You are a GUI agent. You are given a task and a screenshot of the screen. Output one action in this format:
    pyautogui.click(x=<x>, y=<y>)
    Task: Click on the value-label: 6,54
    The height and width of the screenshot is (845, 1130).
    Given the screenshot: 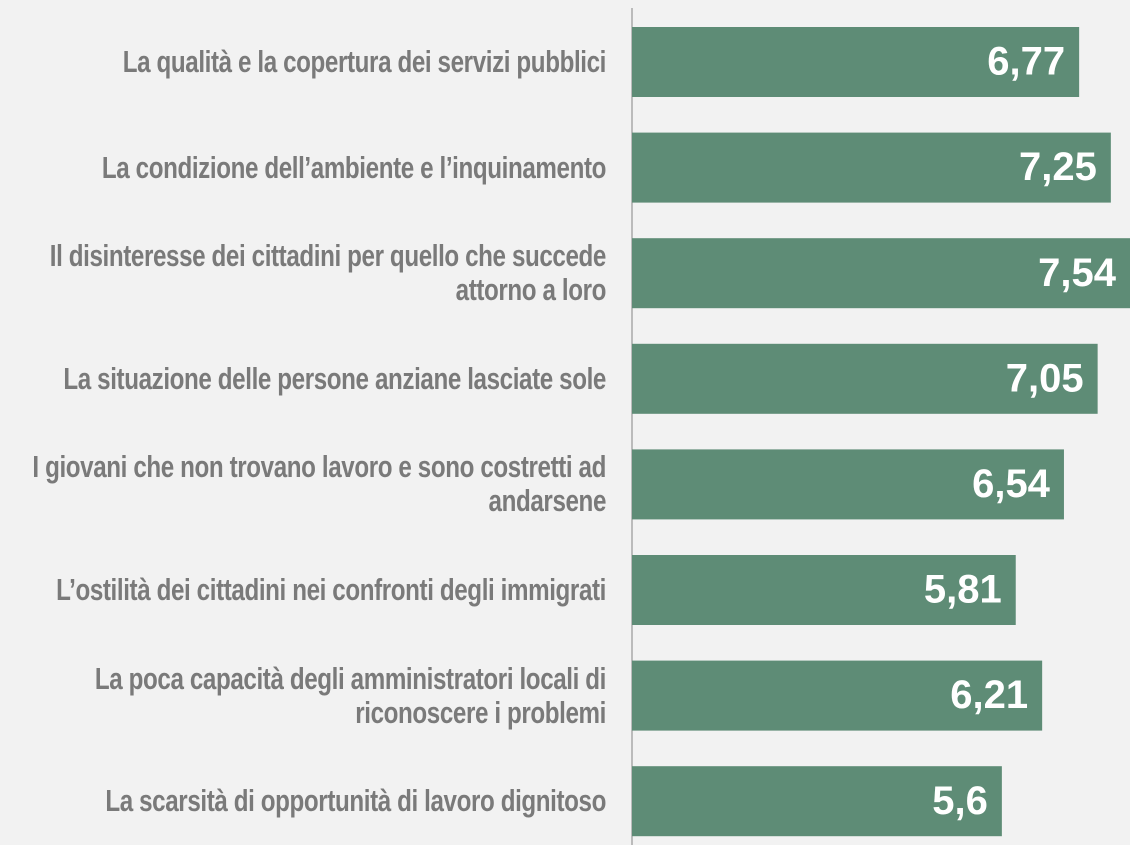 What is the action you would take?
    pyautogui.click(x=1011, y=484)
    